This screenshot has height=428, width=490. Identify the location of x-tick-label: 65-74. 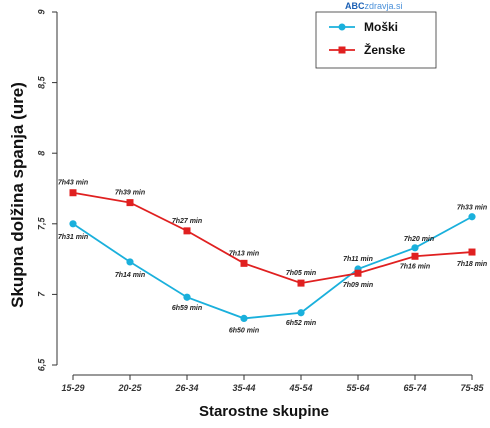
(414, 388).